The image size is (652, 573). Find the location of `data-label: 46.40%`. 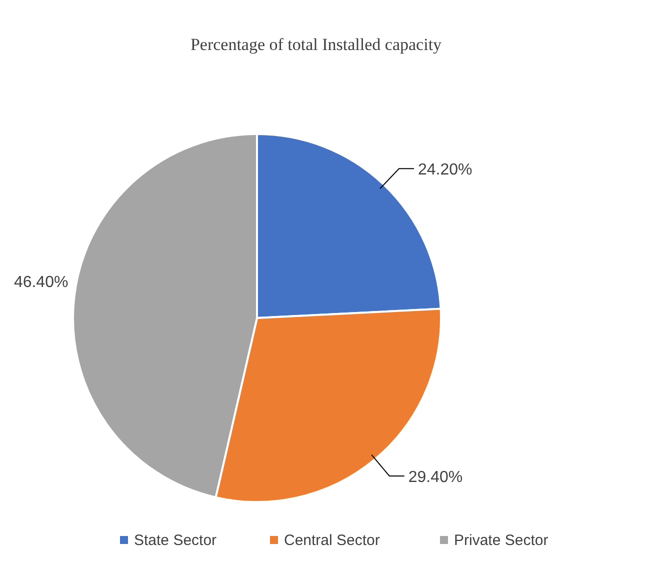

data-label: 46.40% is located at coordinates (41, 283).